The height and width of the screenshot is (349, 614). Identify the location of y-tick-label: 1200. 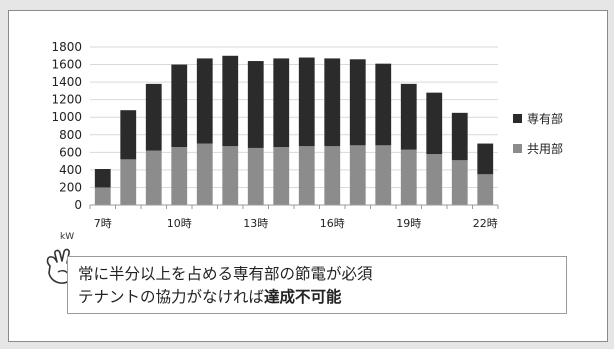
(66, 100).